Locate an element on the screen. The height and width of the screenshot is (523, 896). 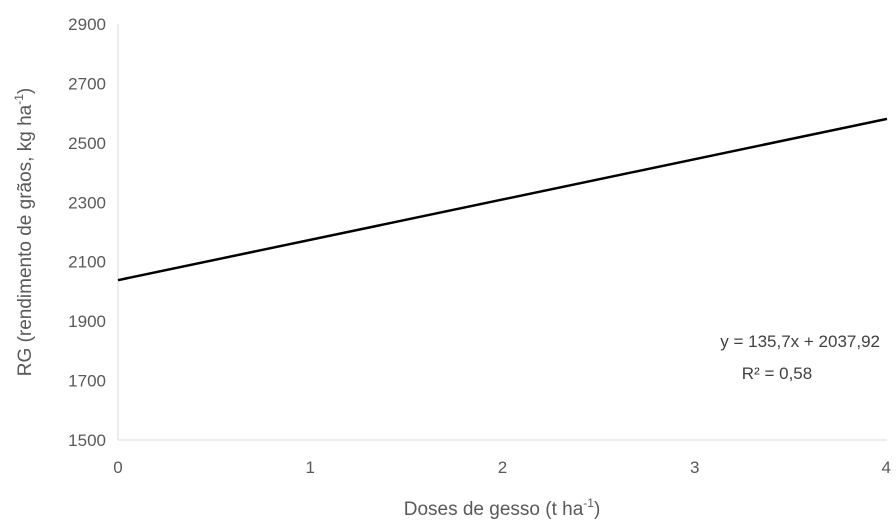
x-tick-label: 2 is located at coordinates (502, 467).